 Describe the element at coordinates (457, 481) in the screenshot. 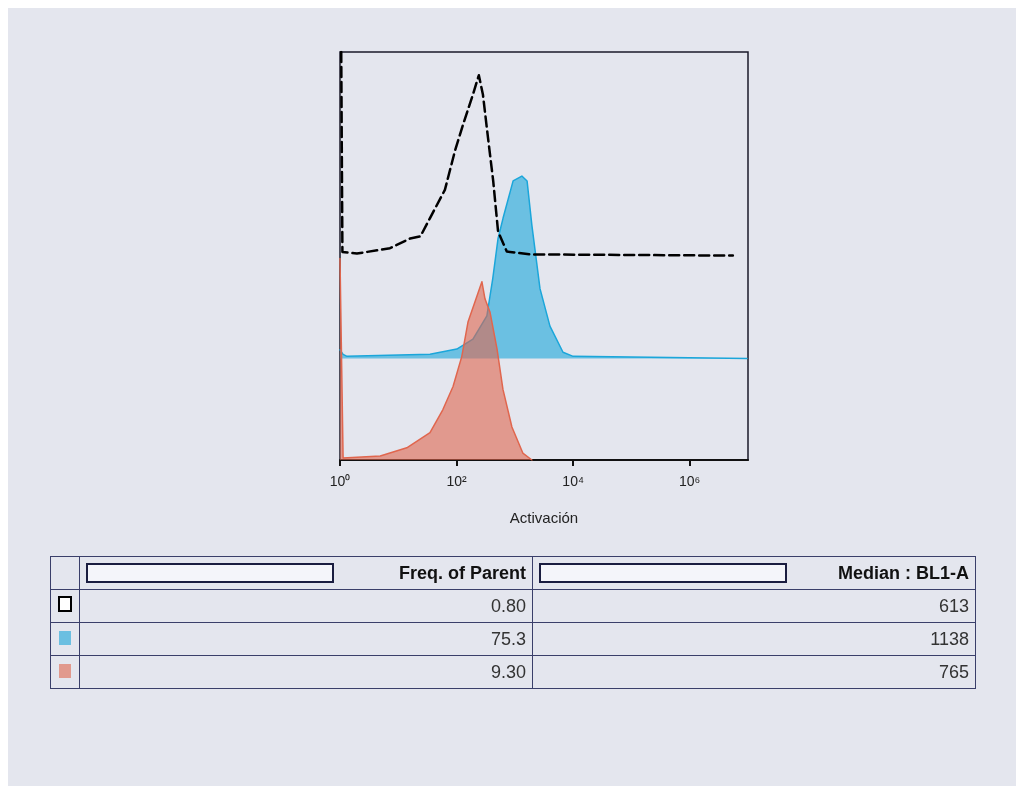

I see `x-tick-label: 10²` at that location.